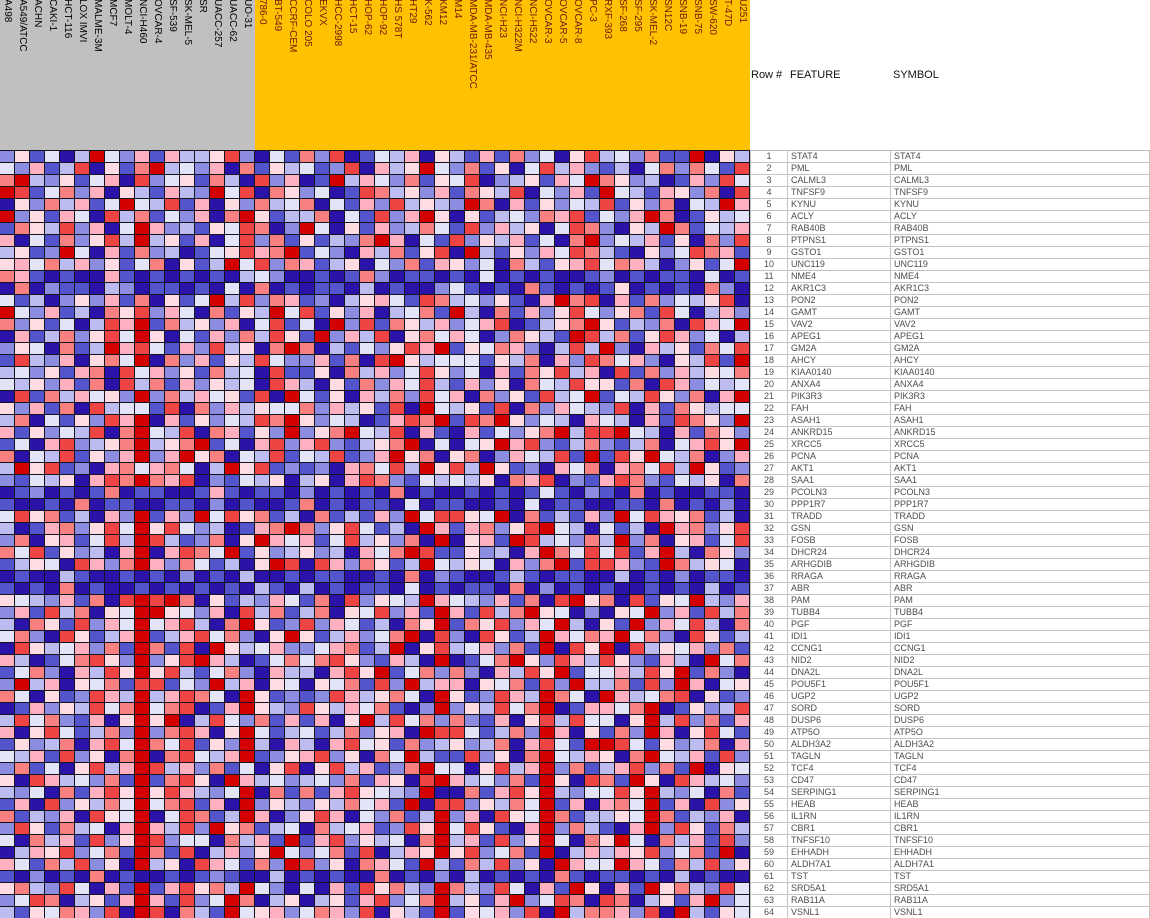 Image resolution: width=1150 pixels, height=918 pixels. Describe the element at coordinates (839, 900) in the screenshot. I see `feature-cell: RAB11A` at that location.